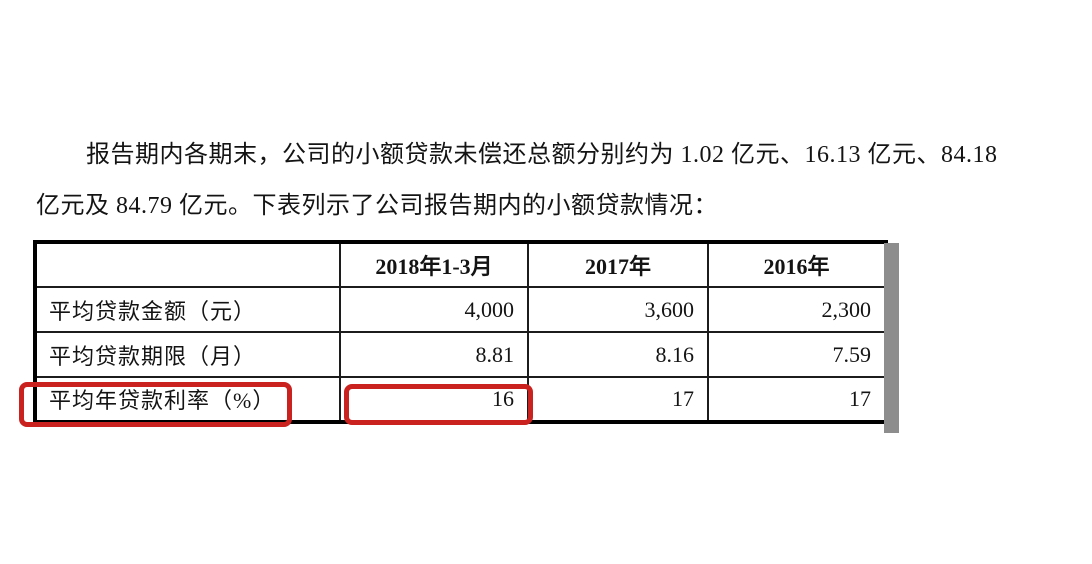 This screenshot has height=564, width=1092. What do you see at coordinates (187, 399) in the screenshot?
I see `row-label-avg-interest-rate: 平均年贷款利率（%）` at bounding box center [187, 399].